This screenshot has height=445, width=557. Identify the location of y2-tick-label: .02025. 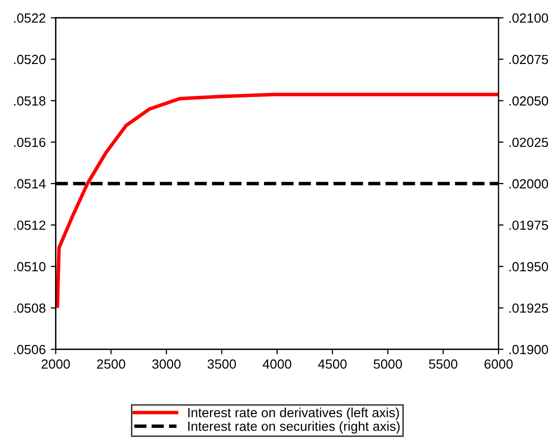
(528, 143).